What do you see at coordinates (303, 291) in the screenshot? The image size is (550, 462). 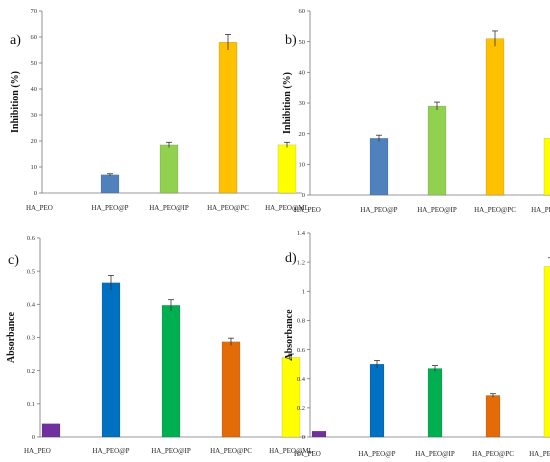 I see `y-tick-label: 1` at bounding box center [303, 291].